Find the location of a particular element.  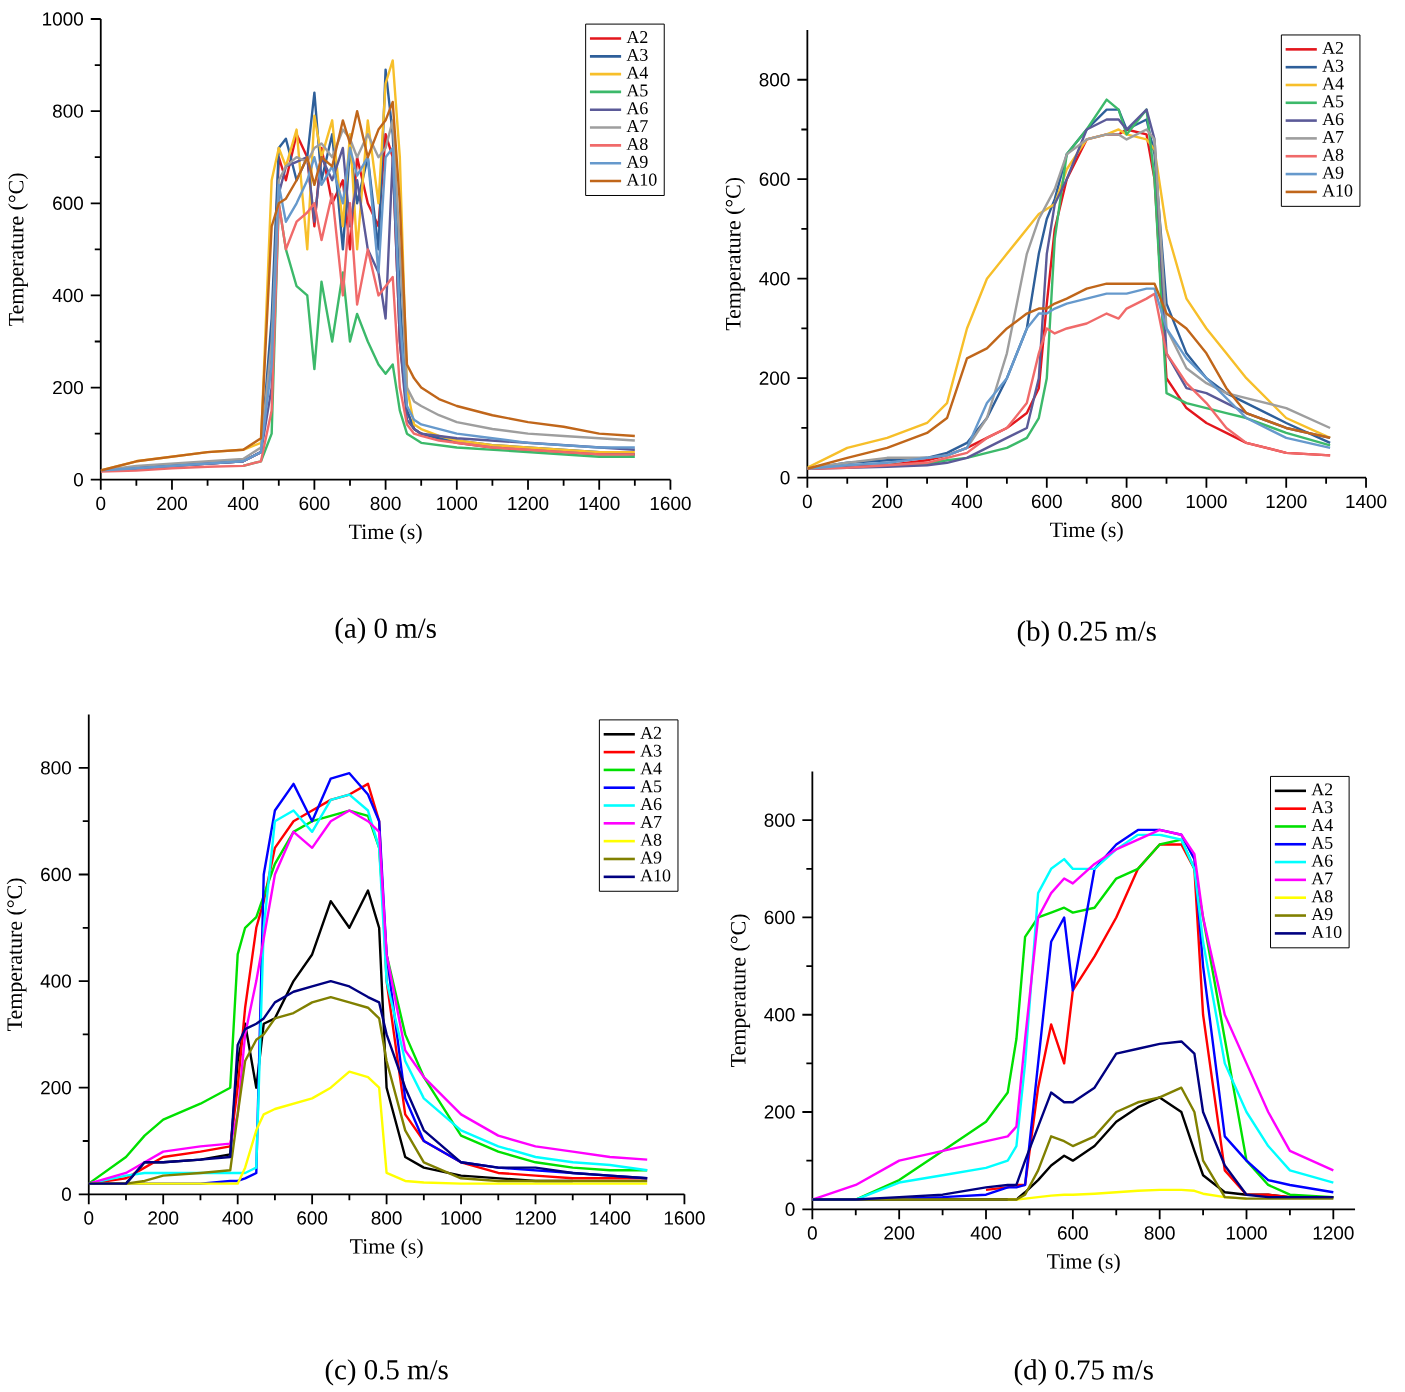

text: (b) 0.25 m/s is located at coordinates (1086, 633).